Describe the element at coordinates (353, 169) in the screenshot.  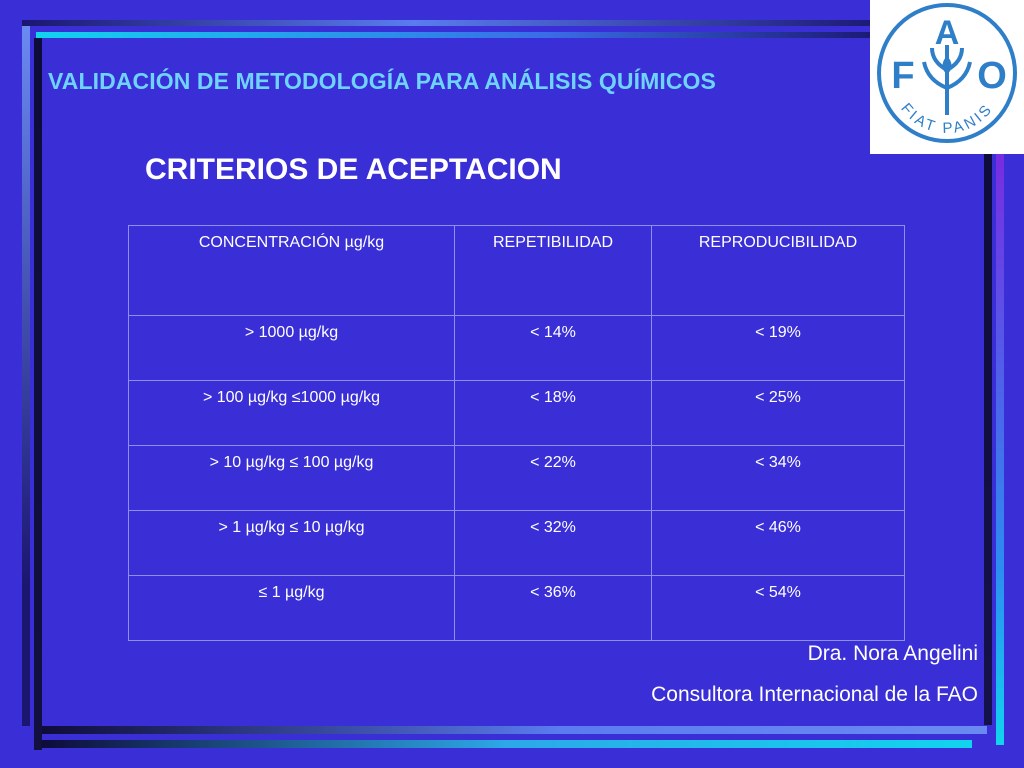
I see `slide-subtitle: CRITERIOS DE ACEPTACION` at that location.